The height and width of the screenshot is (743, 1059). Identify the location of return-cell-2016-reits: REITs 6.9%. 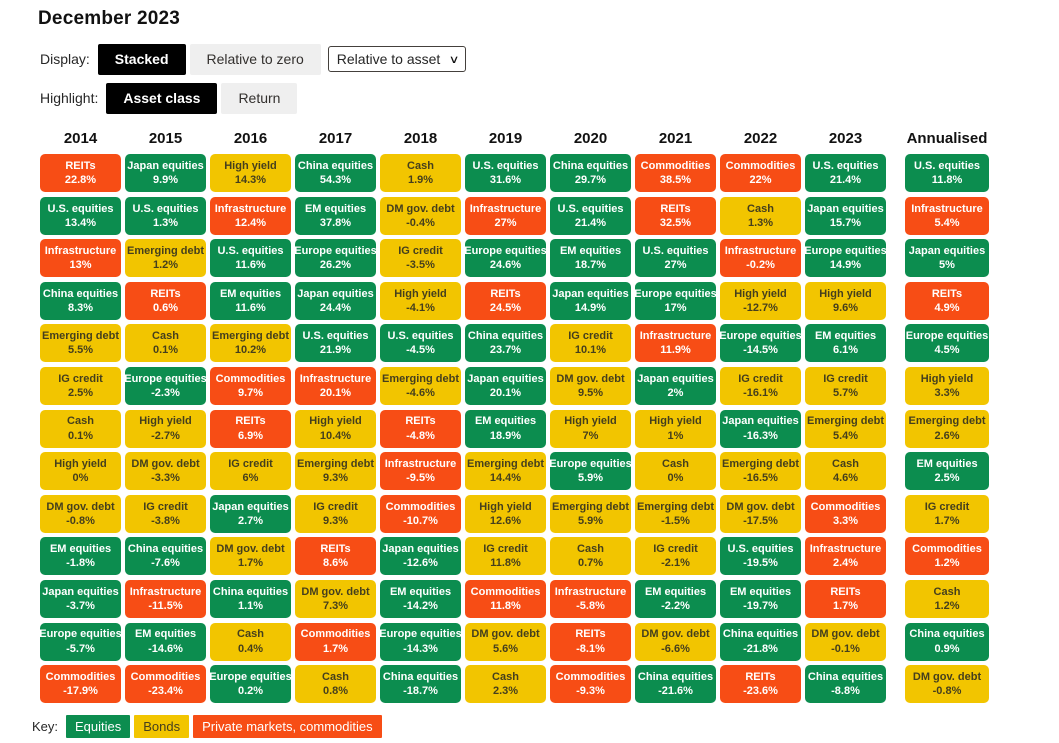
(250, 428).